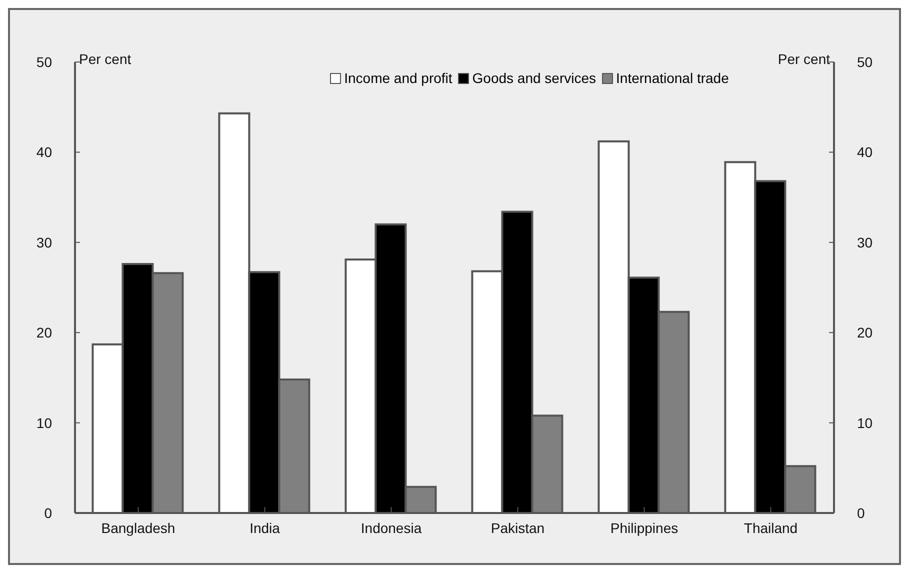 This screenshot has width=907, height=571. I want to click on y-axis-title: Per cent, so click(105, 59).